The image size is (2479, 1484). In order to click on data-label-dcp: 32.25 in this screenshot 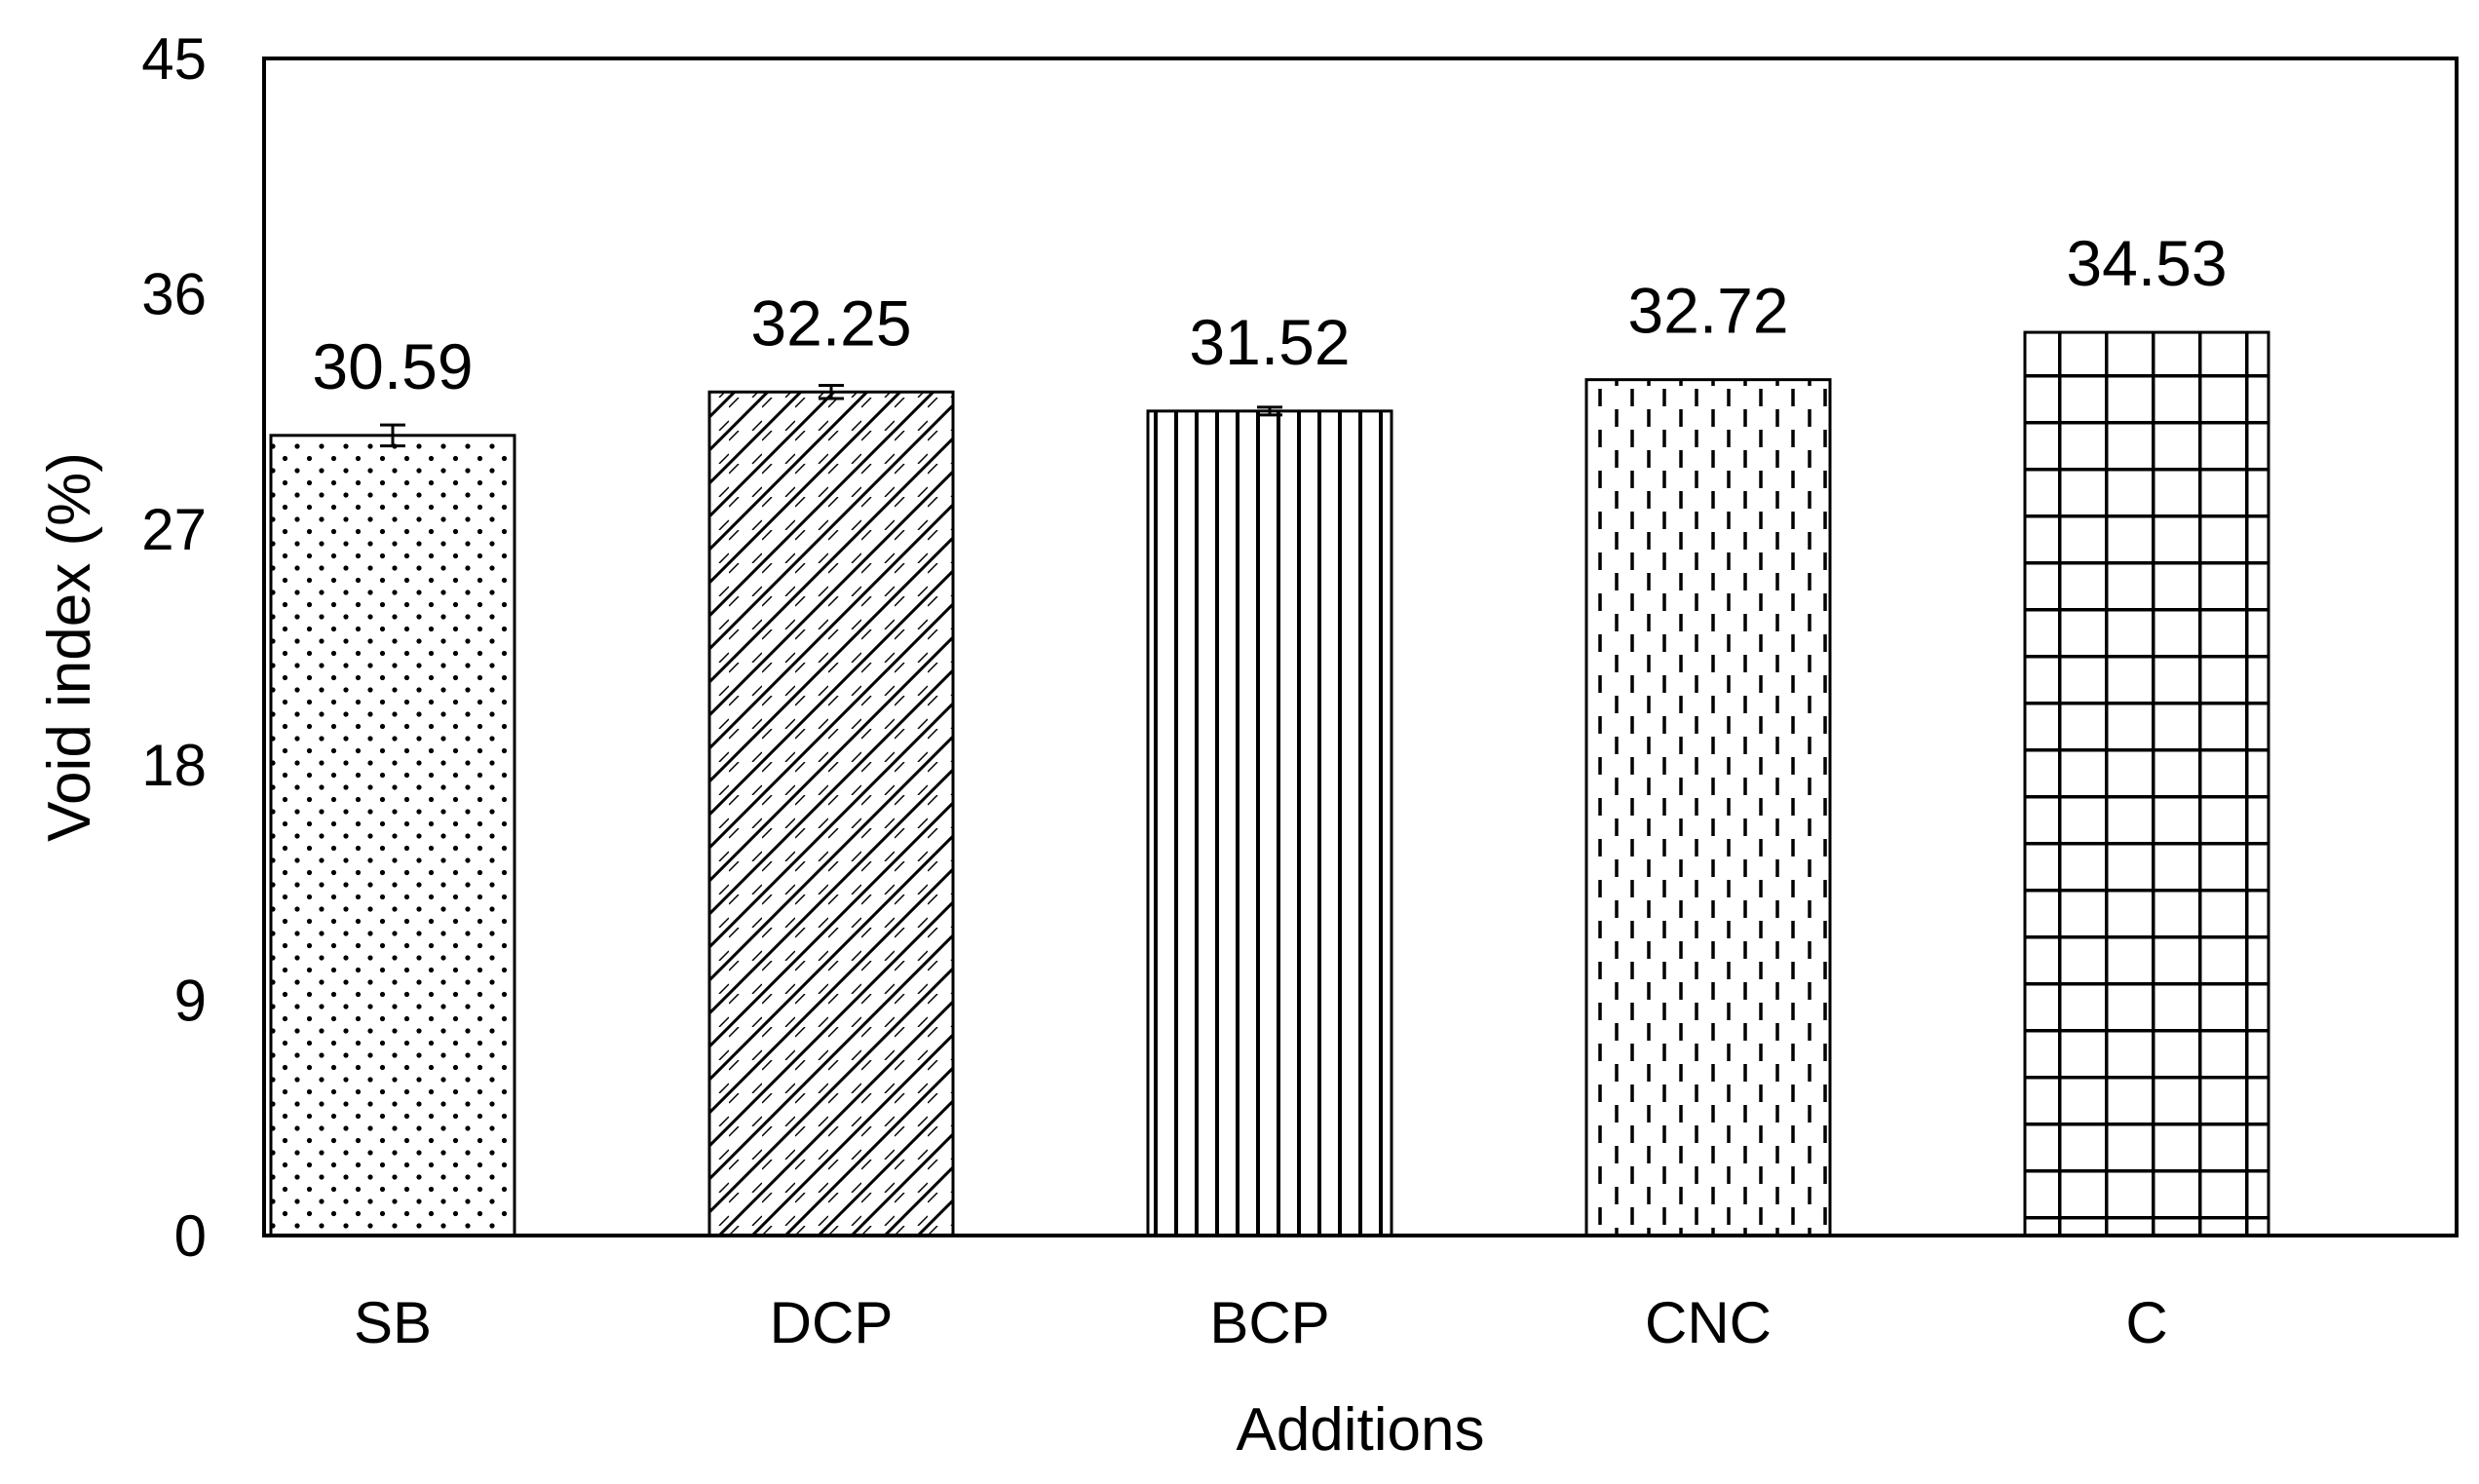, I will do `click(830, 322)`.